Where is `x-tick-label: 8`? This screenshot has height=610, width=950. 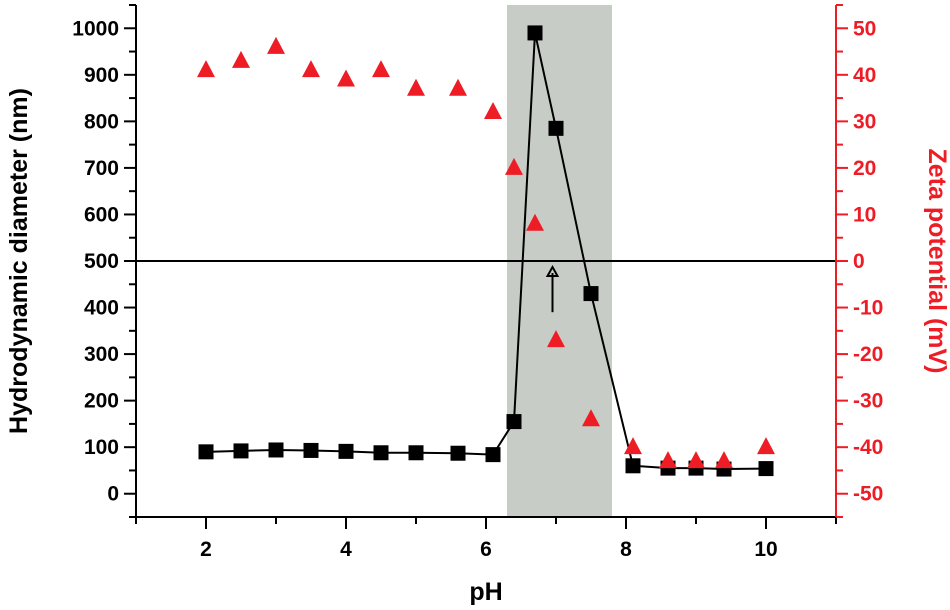 x-tick-label: 8 is located at coordinates (626, 549).